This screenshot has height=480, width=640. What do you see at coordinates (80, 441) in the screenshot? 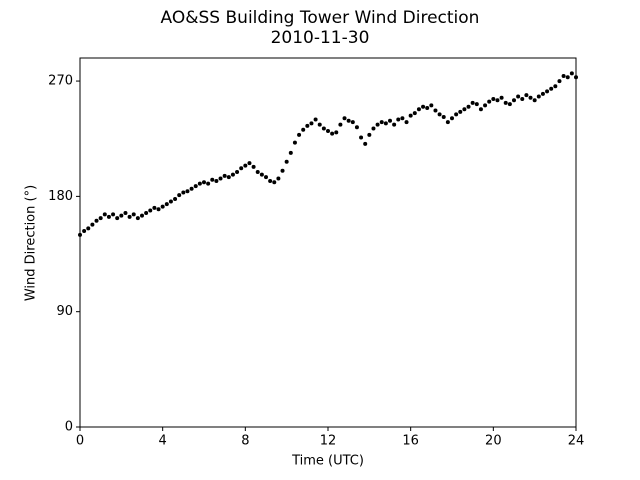
I see `x-tick-label: 0` at bounding box center [80, 441].